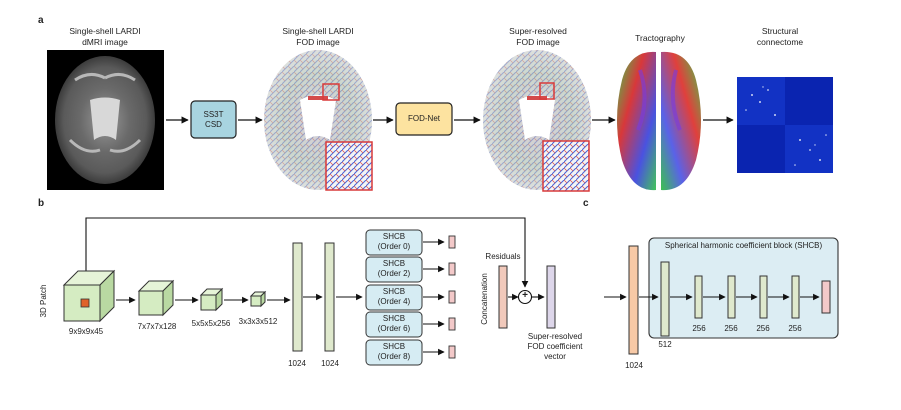  I want to click on cube-dim-3: 5x5x5x256, so click(211, 323).